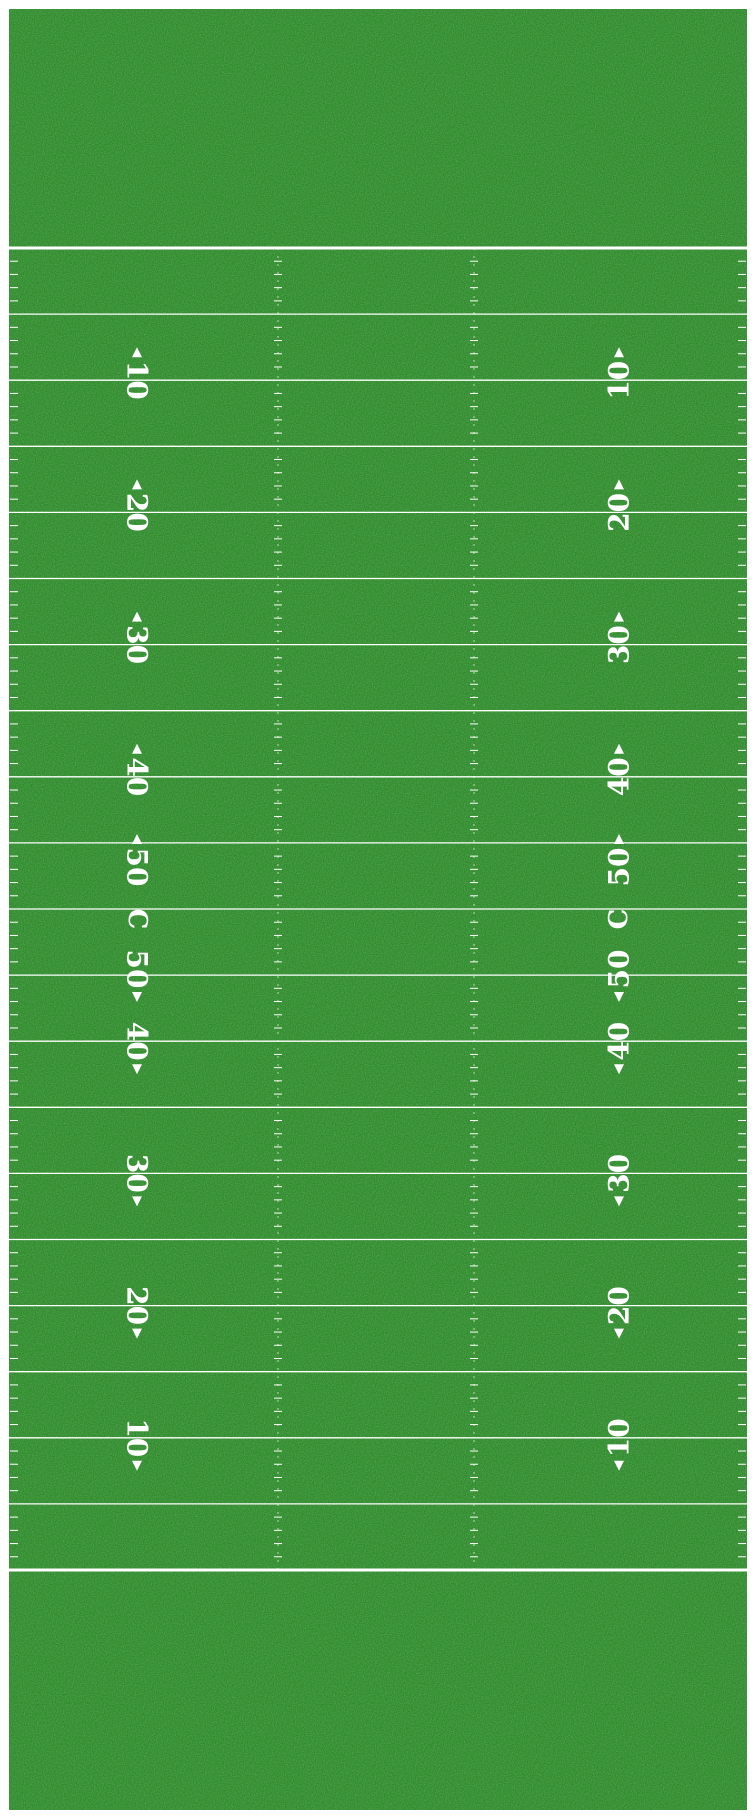 This screenshot has height=1819, width=756. What do you see at coordinates (619, 919) in the screenshot?
I see `yard-number-right: C` at bounding box center [619, 919].